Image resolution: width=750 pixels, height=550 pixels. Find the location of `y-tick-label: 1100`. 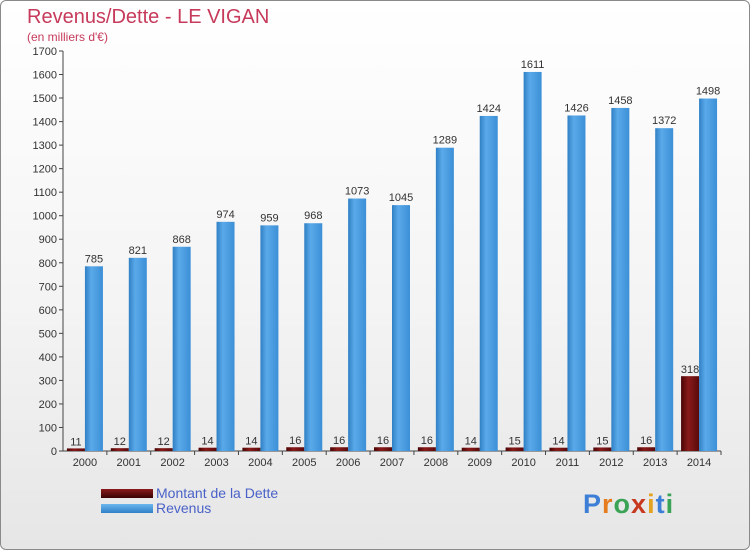

y-tick-label: 1100 is located at coordinates (45, 193).